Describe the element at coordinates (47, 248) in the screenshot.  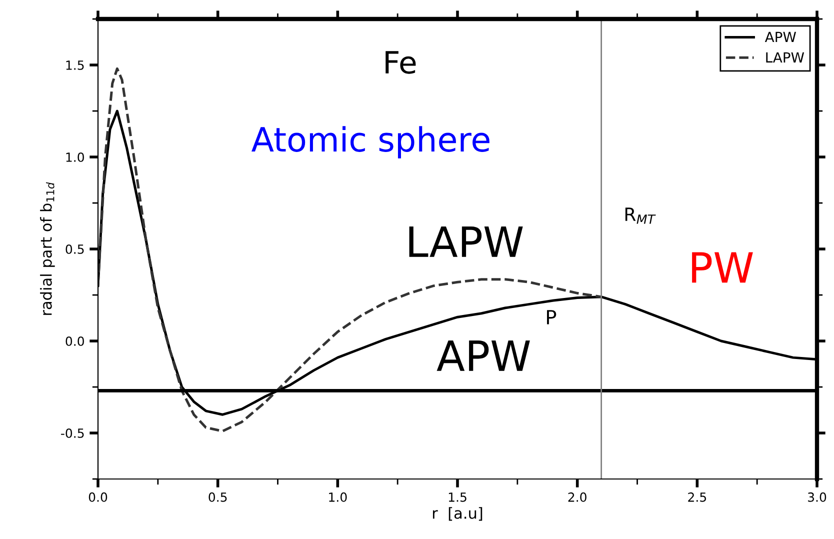
I see `y-axis-title: radial part of b$_{11d}$` at that location.